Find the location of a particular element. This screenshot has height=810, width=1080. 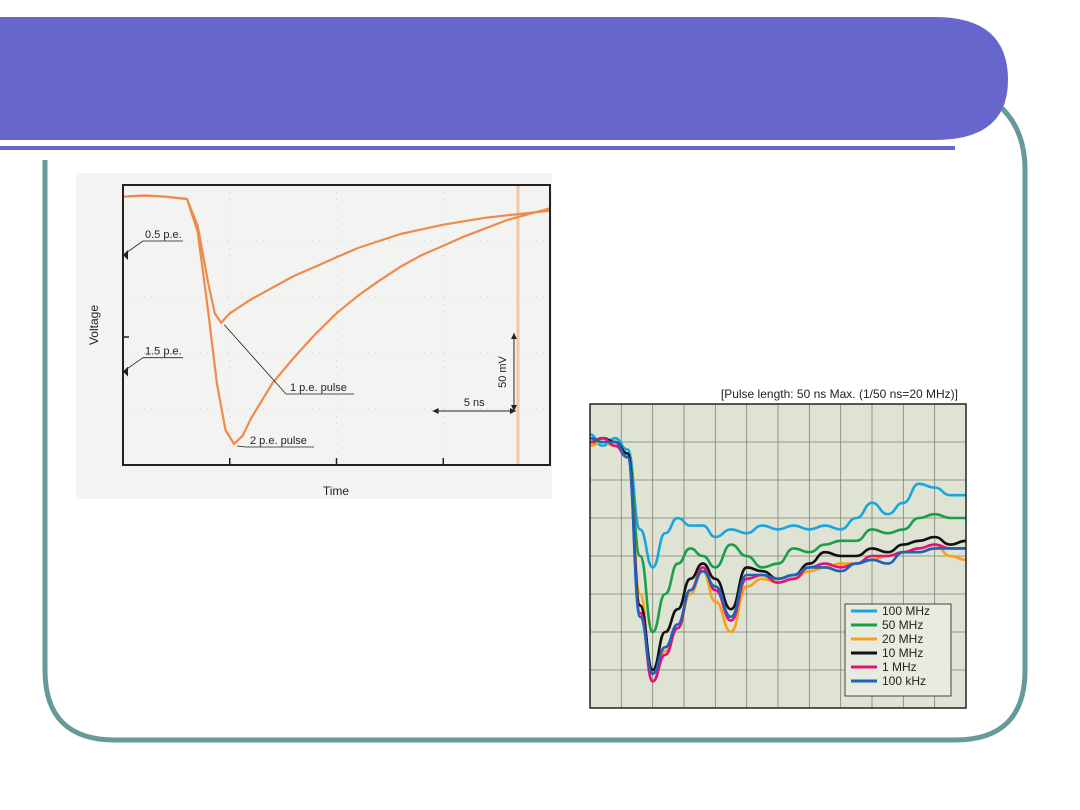

title-underline is located at coordinates (477, 148).